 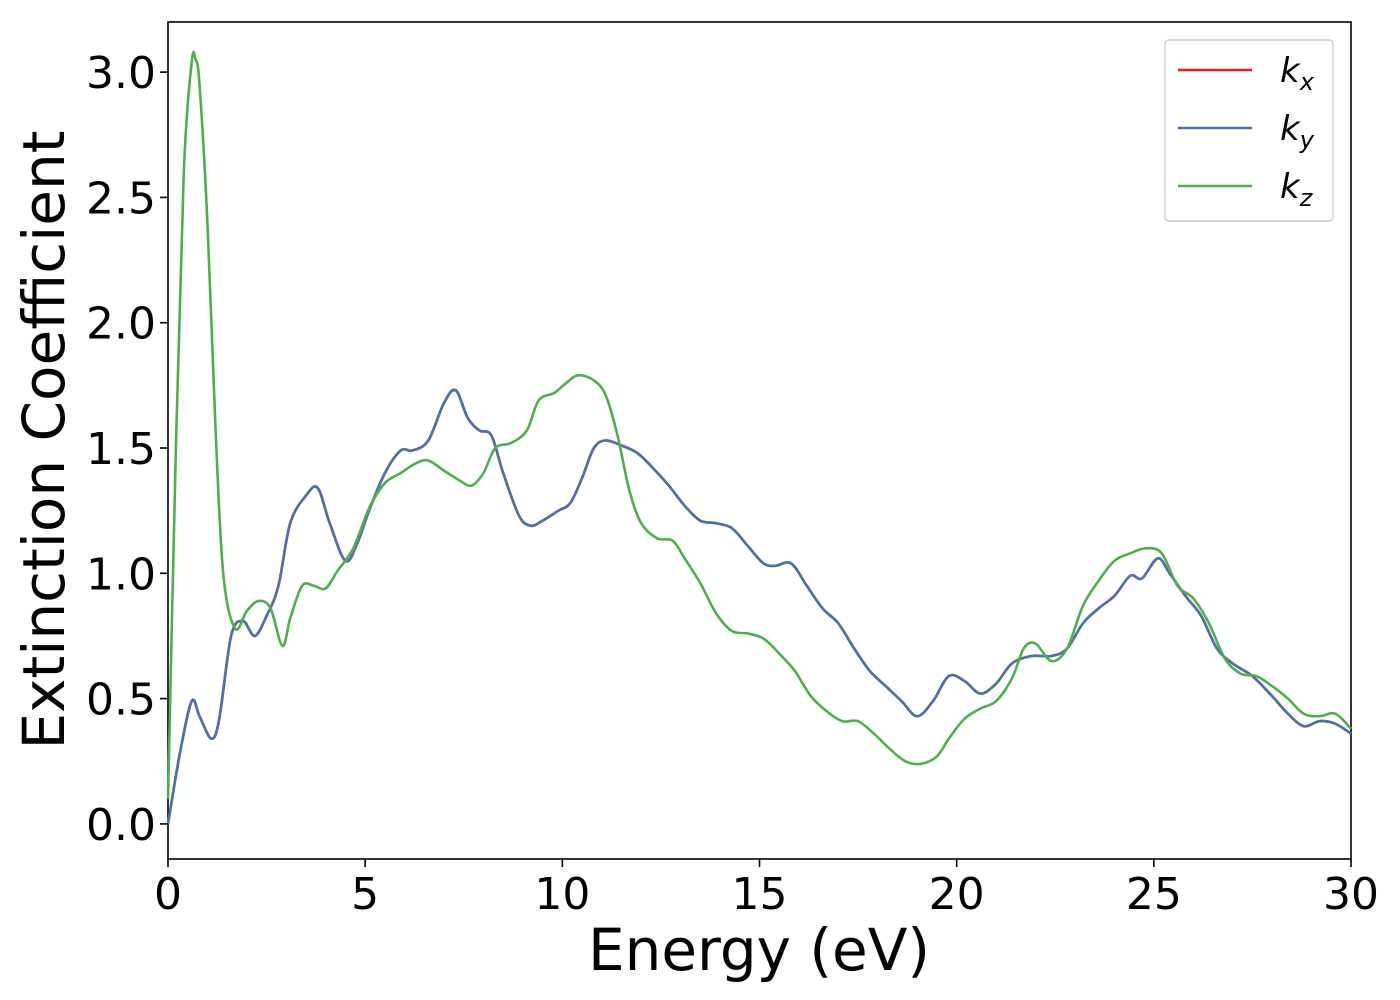 What do you see at coordinates (365, 894) in the screenshot?
I see `x-tick-label: 5` at bounding box center [365, 894].